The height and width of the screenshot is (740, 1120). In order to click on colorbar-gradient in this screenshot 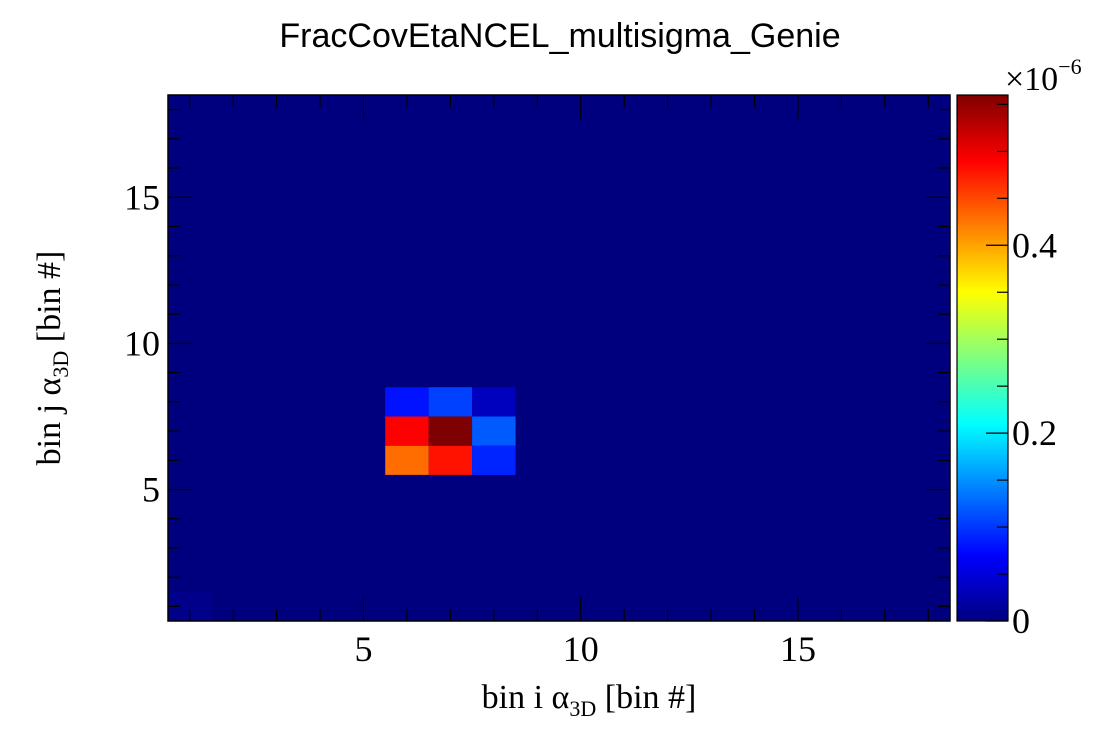, I will do `click(982, 358)`.